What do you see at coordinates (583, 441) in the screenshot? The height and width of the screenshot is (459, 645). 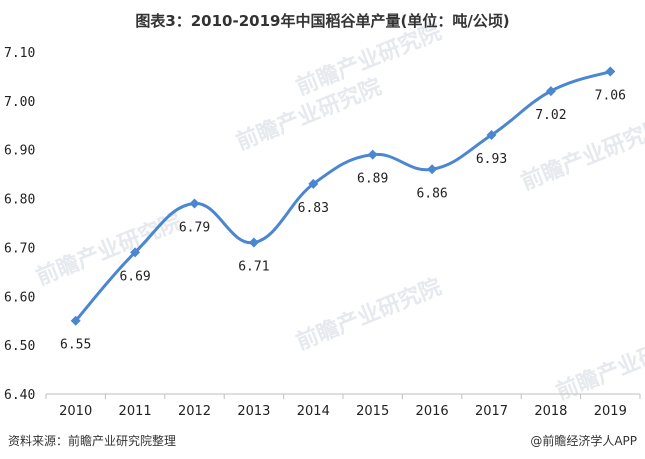 I see `brand-note: @前瞻经济学人APP` at bounding box center [583, 441].